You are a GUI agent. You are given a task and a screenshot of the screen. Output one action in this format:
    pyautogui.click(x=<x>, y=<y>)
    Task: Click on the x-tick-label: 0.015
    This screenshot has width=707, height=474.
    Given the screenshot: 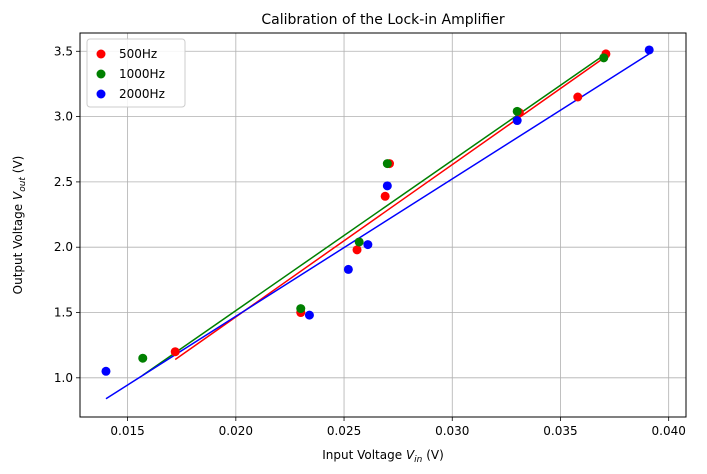 What is the action you would take?
    pyautogui.click(x=127, y=431)
    